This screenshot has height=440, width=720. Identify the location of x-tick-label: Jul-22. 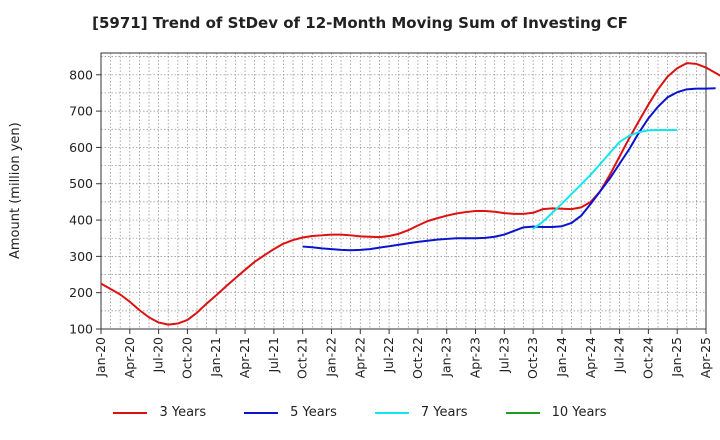
(388, 355).